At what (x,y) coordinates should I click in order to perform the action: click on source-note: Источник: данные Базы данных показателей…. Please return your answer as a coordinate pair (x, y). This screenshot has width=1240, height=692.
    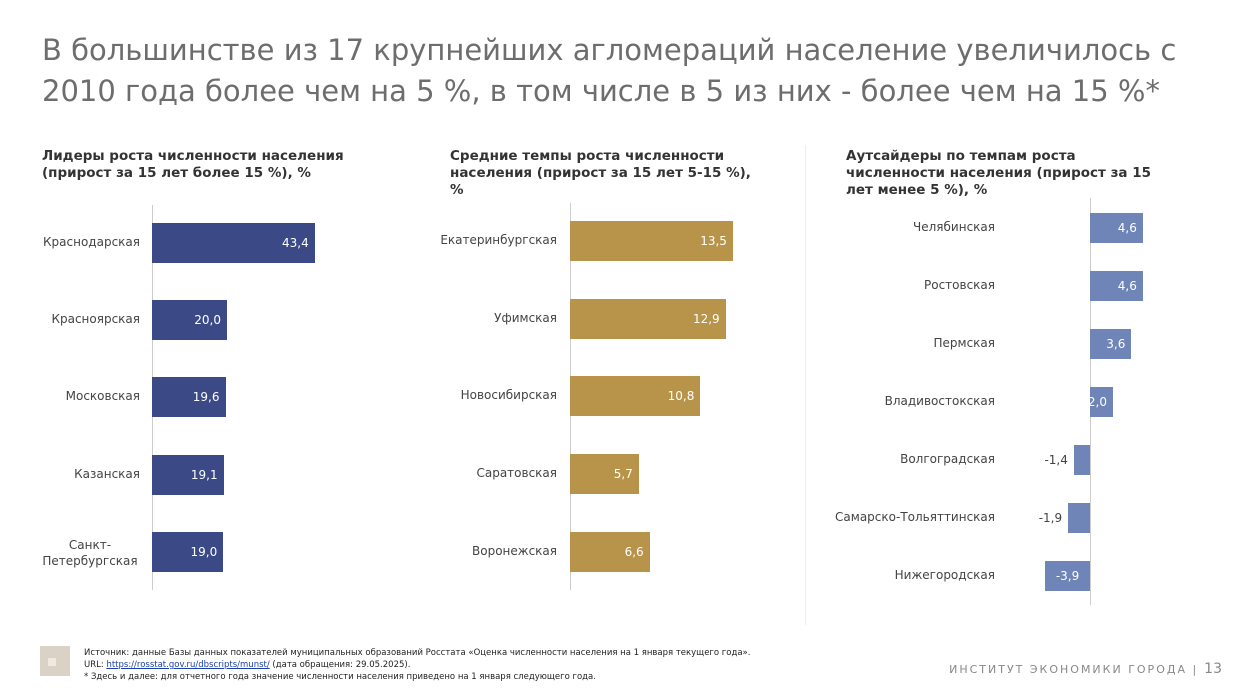
    Looking at the image, I should click on (417, 665).